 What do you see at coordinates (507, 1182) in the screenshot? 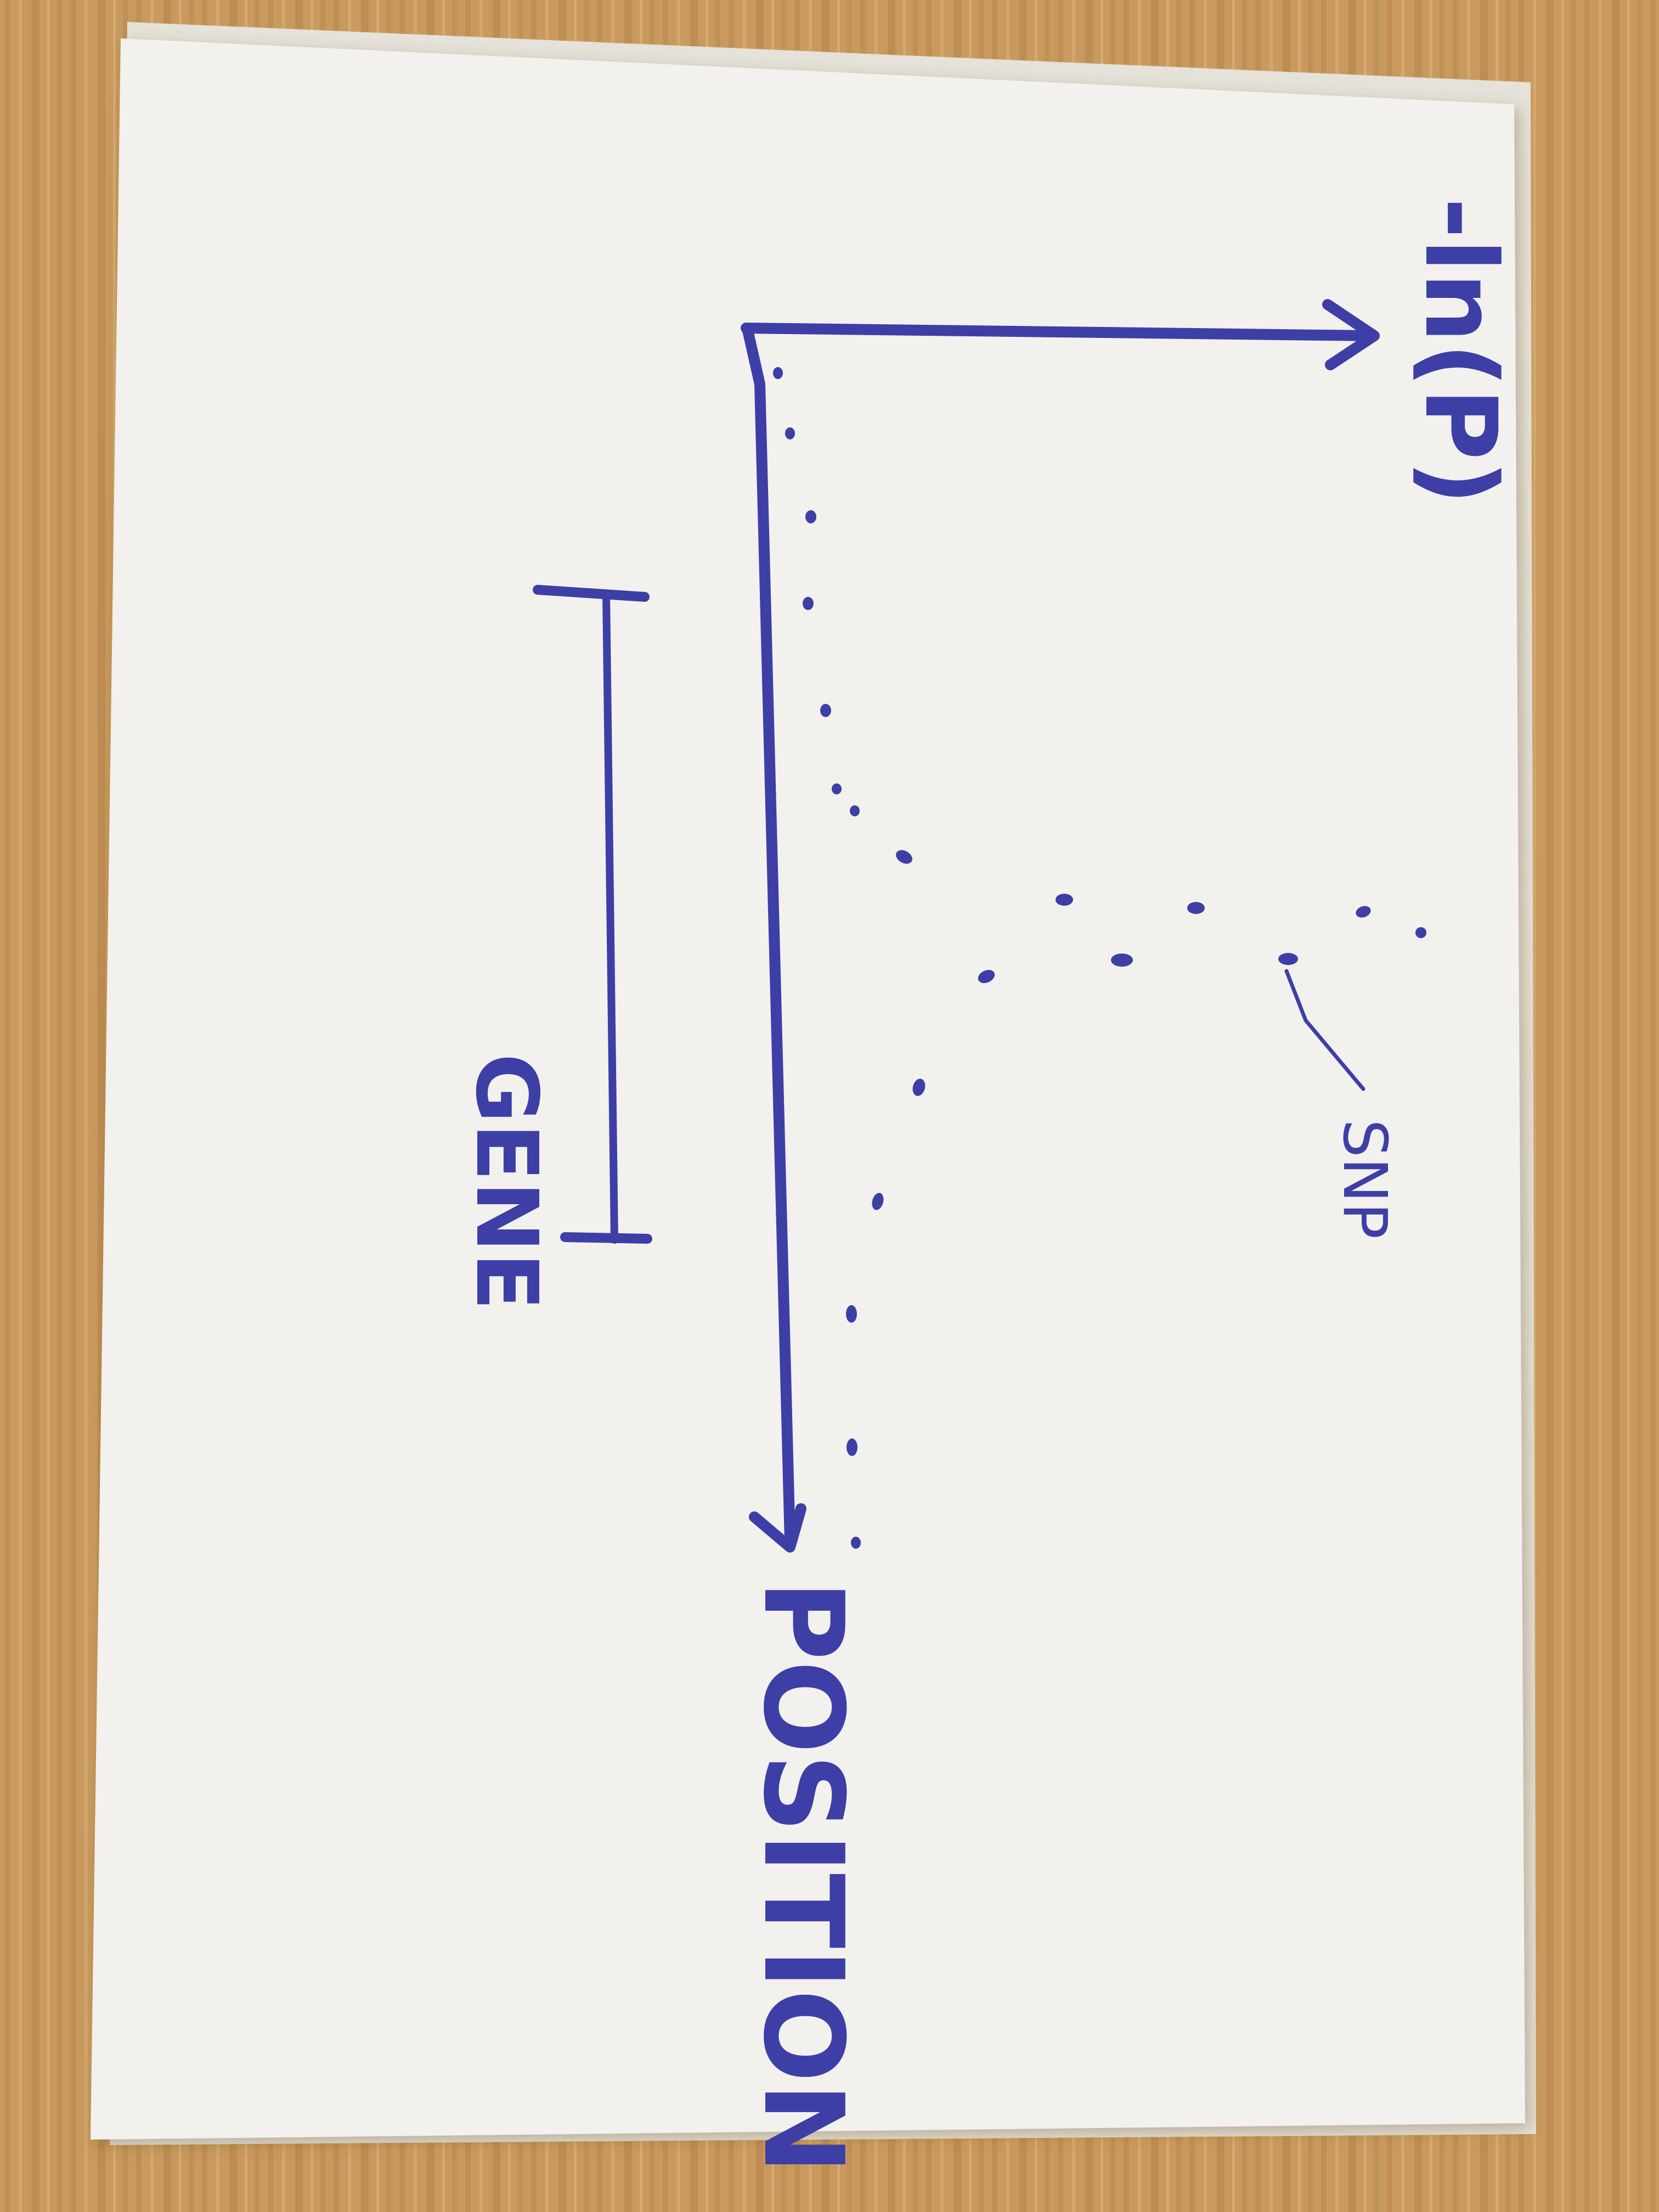
I see `gene-label: GENE` at bounding box center [507, 1182].